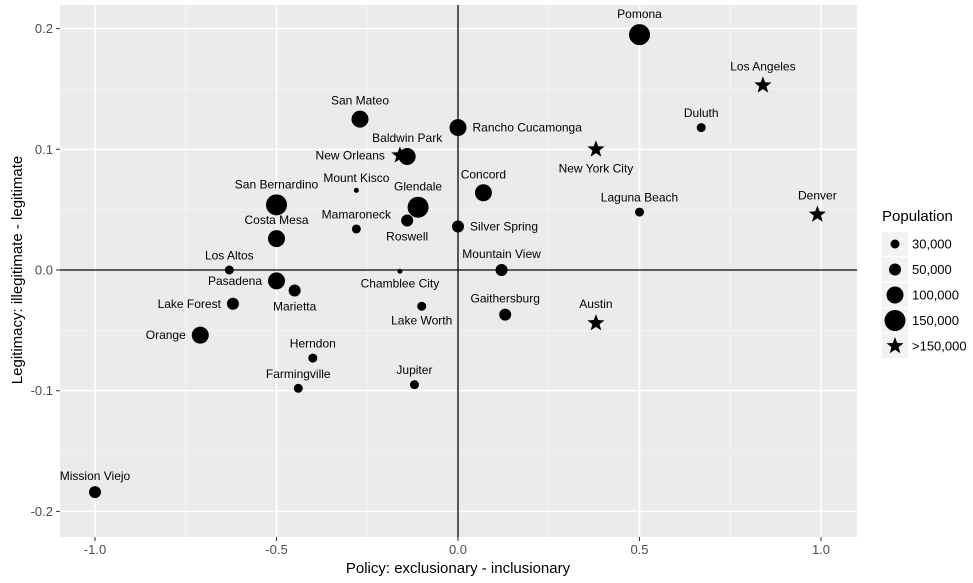  Describe the element at coordinates (298, 374) in the screenshot. I see `point-label: Farmingville` at that location.